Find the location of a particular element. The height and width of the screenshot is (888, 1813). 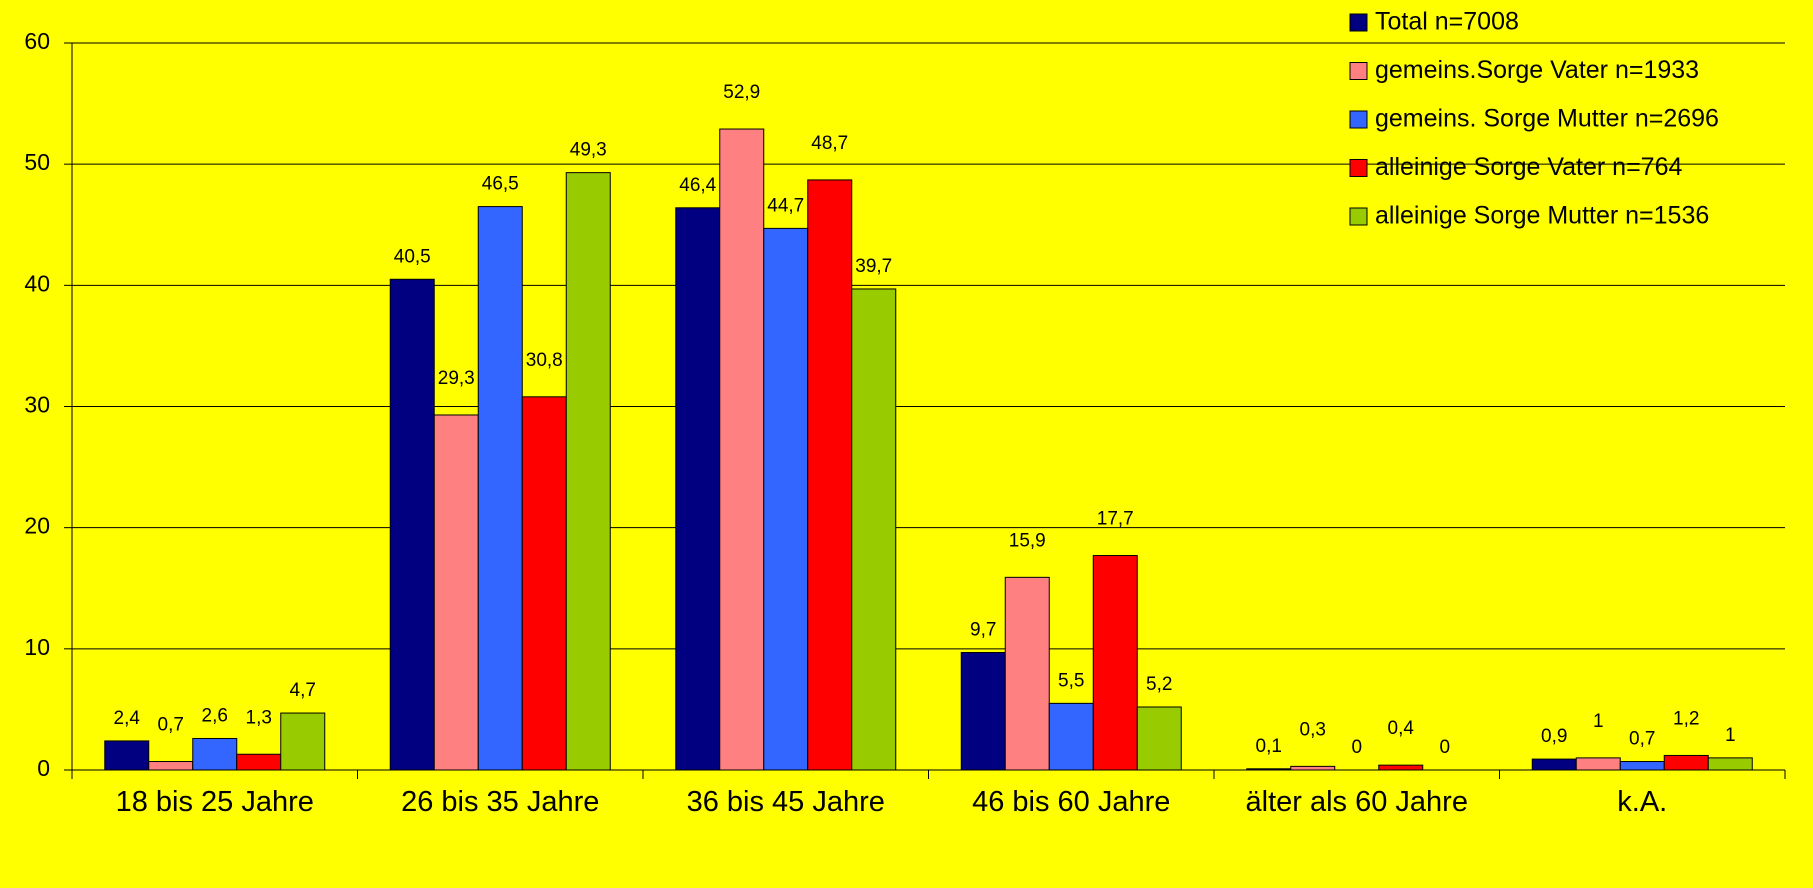

x-tick-label: 26 bis 35 Jahre is located at coordinates (500, 802).